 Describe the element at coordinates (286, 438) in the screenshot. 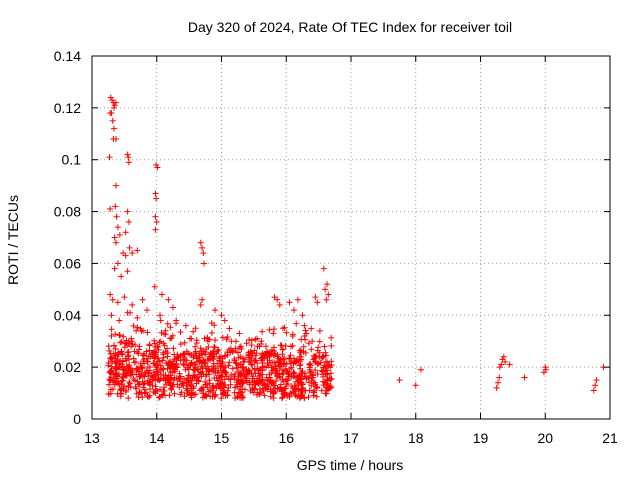

I see `x-tick-label: 16` at that location.